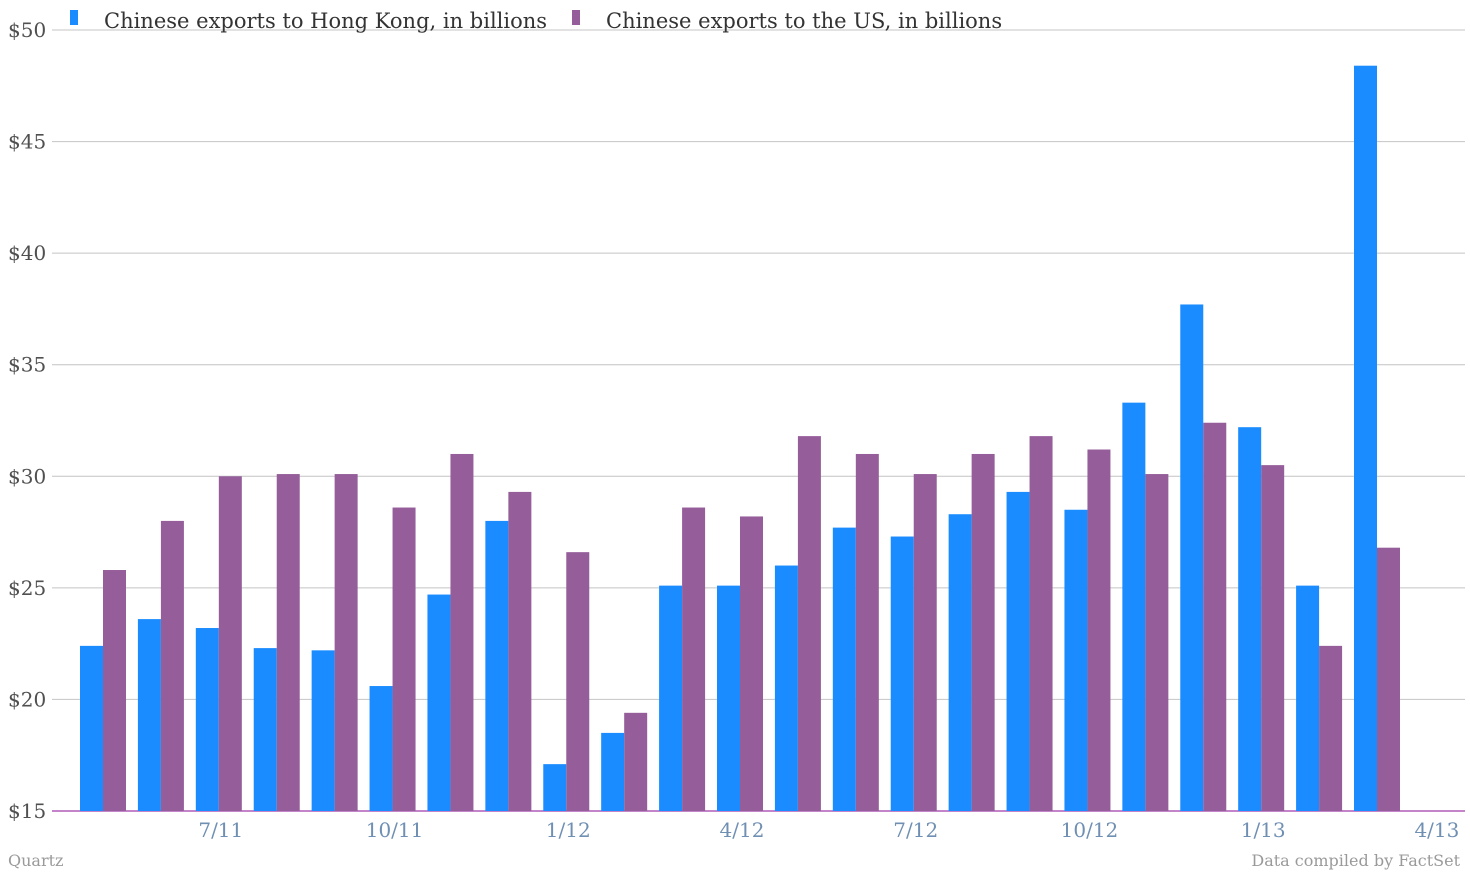  What do you see at coordinates (27, 253) in the screenshot?
I see `y-tick-label: $40` at bounding box center [27, 253].